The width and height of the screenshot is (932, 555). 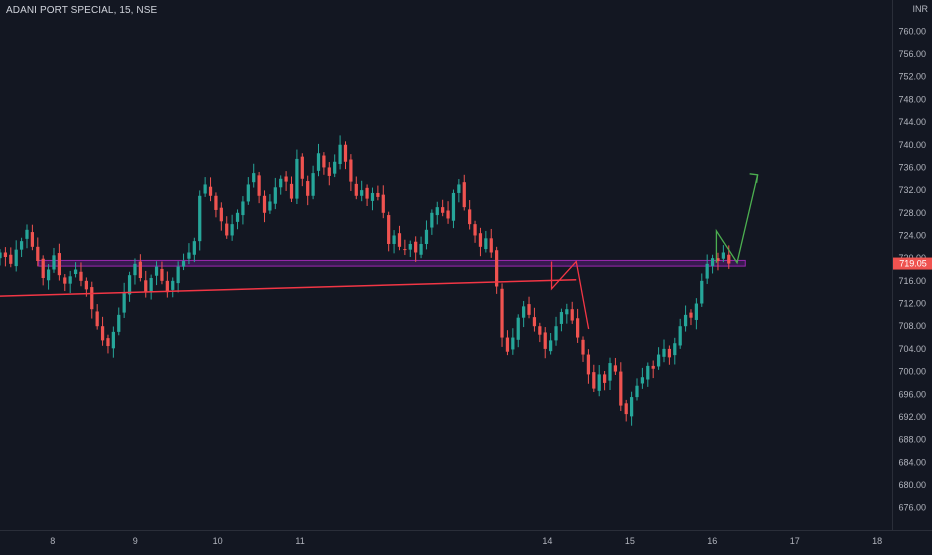 What do you see at coordinates (82, 10) in the screenshot?
I see `symbol-title: ADANI PORT SPECIAL, 15, NSE` at bounding box center [82, 10].